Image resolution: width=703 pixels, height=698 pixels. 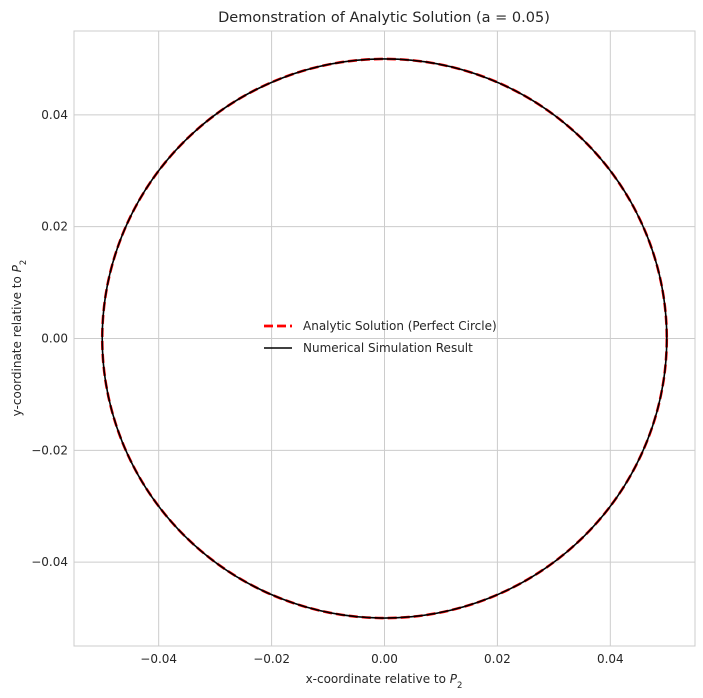 What do you see at coordinates (497, 659) in the screenshot?
I see `x-tick-label: 0.02` at bounding box center [497, 659].